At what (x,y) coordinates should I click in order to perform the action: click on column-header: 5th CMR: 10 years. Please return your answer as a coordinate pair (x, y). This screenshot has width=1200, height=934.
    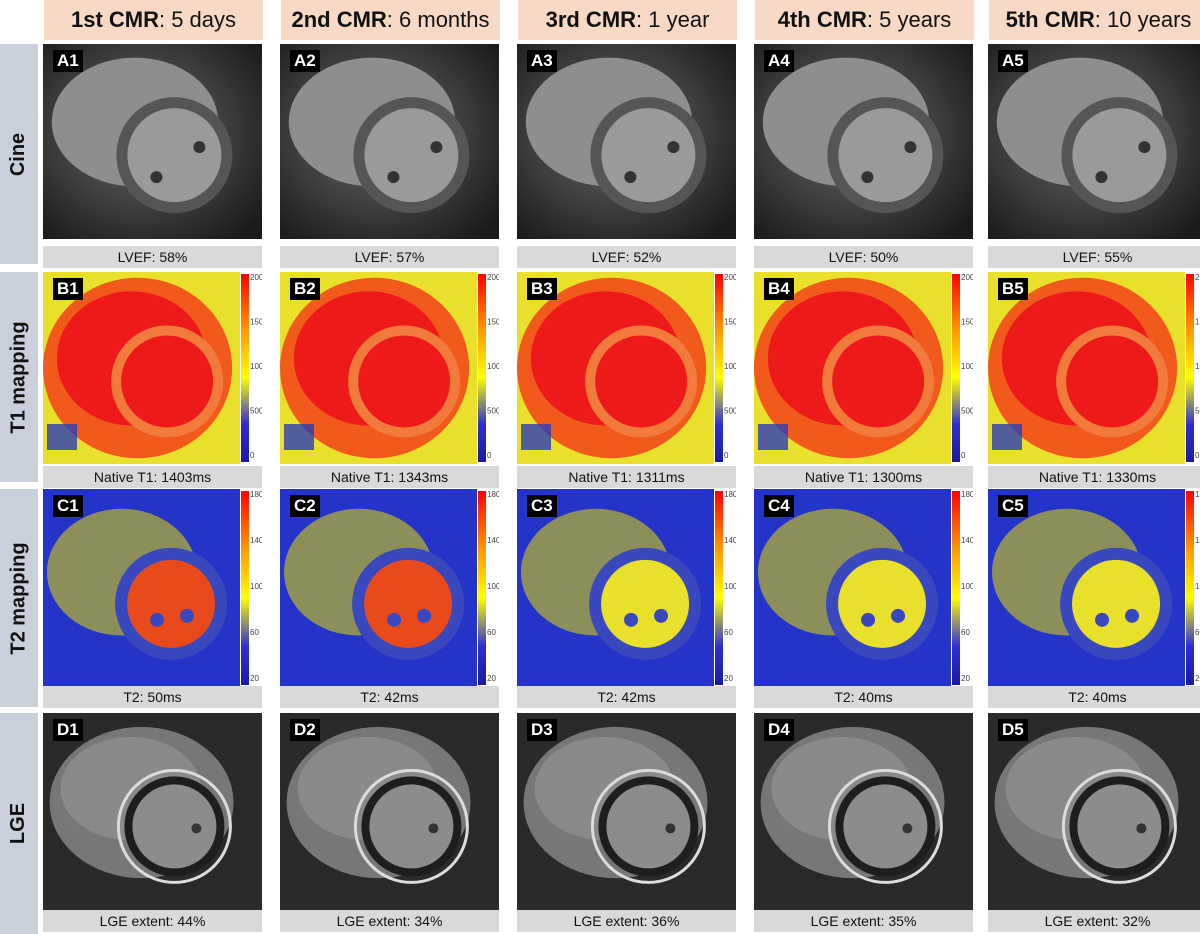
    Looking at the image, I should click on (1094, 20).